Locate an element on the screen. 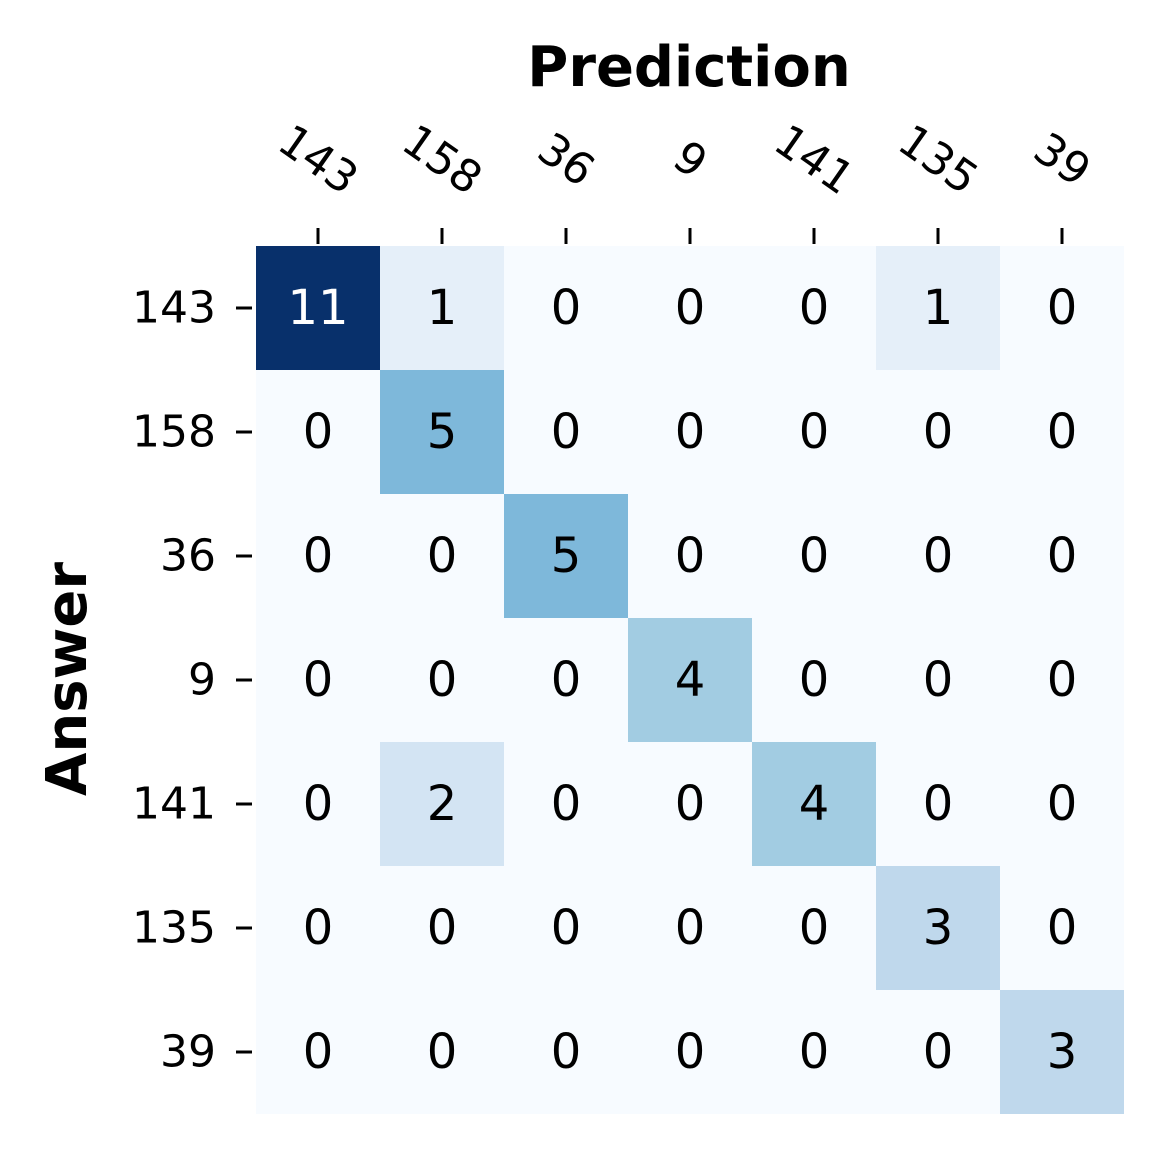  heatmap-cell-r5-c2 is located at coordinates (566, 928).